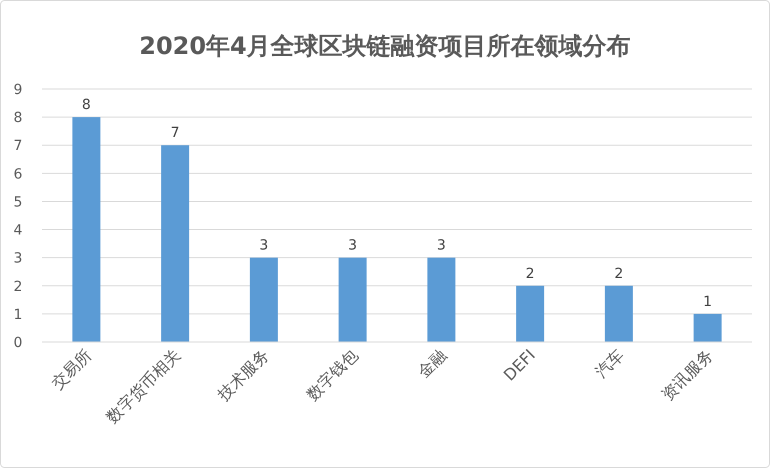 The height and width of the screenshot is (468, 770). What do you see at coordinates (385, 46) in the screenshot?
I see `chart-title: 2020年4月全球区块链融资项目所在领域分布` at bounding box center [385, 46].